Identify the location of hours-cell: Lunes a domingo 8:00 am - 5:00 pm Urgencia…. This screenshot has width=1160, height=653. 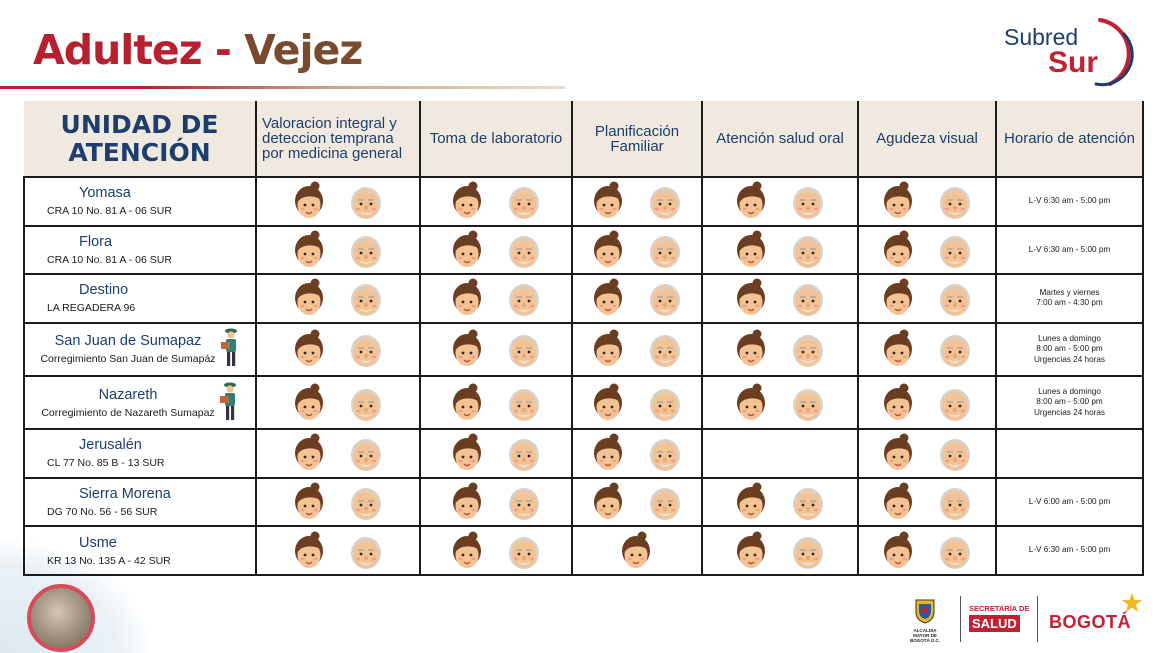
(1069, 349).